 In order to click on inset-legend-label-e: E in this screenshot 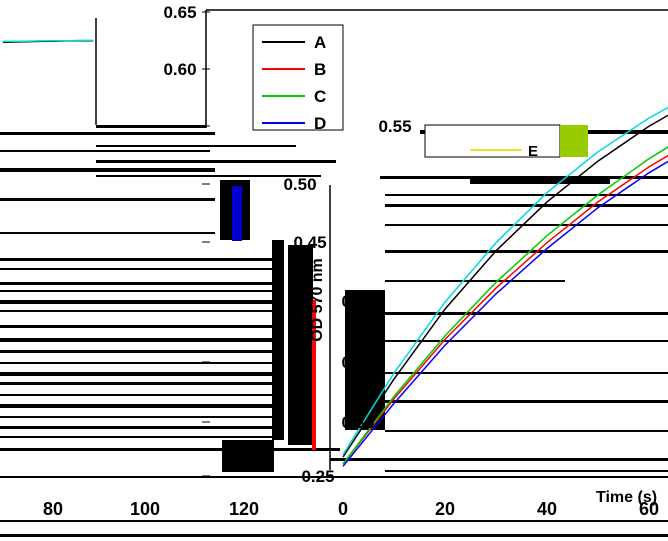, I will do `click(533, 151)`.